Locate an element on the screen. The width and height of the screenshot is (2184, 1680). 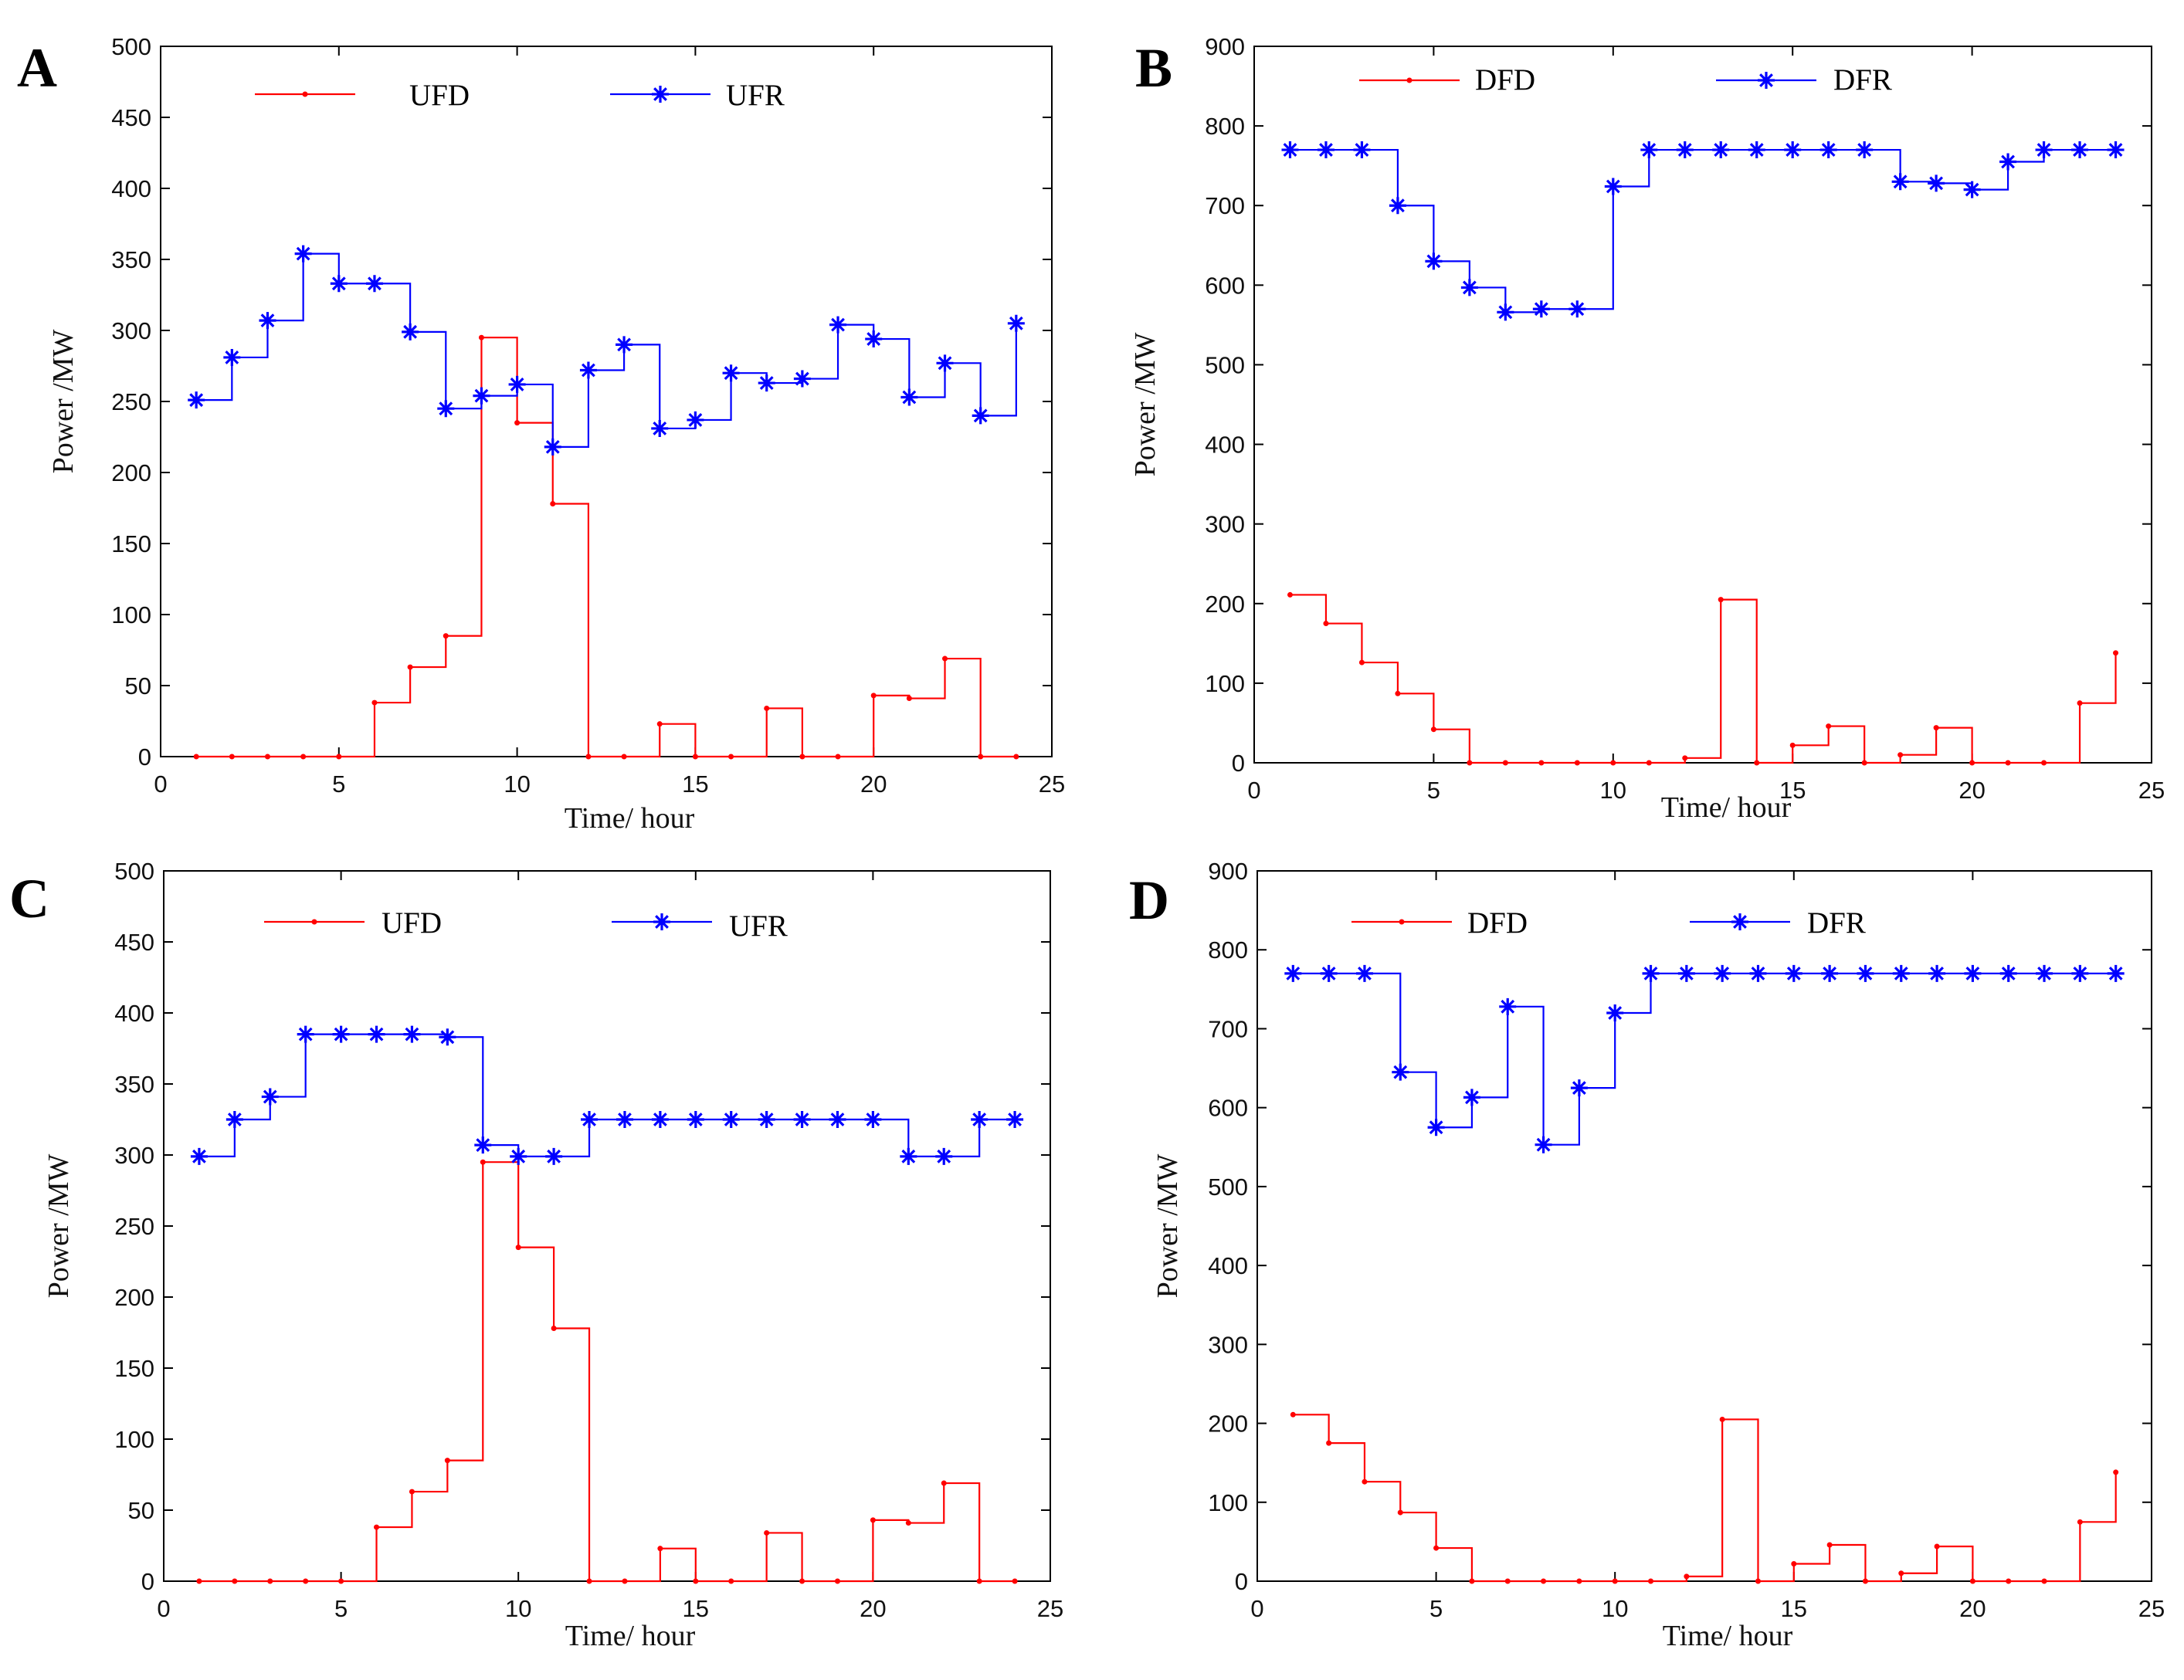
y-tick-label: 350 is located at coordinates (131, 260).